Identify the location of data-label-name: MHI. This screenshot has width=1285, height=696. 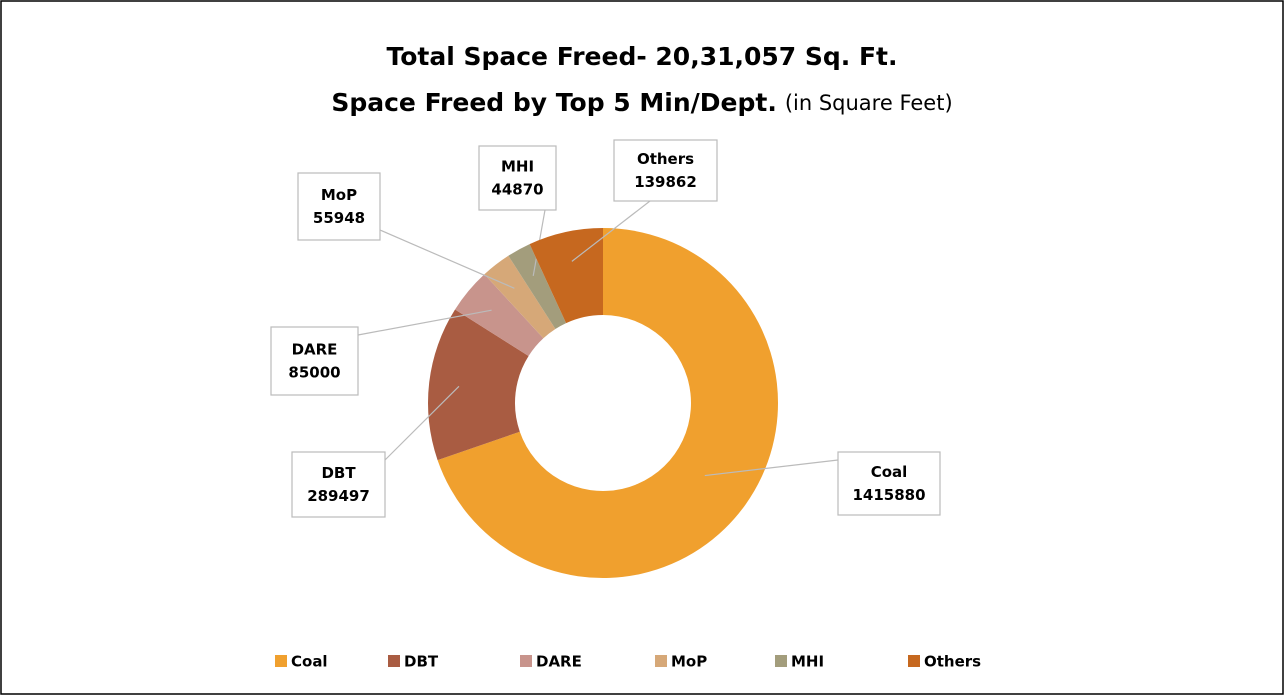
(517, 167).